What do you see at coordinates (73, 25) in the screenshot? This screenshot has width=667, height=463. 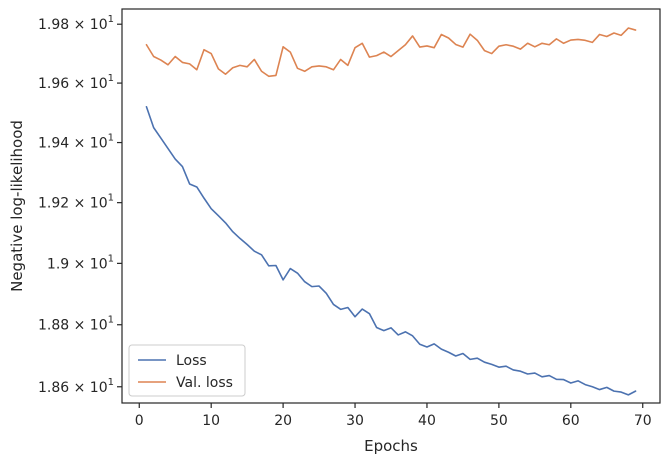 I see `y-tick-mantissa: 1.98 × 10` at bounding box center [73, 25].